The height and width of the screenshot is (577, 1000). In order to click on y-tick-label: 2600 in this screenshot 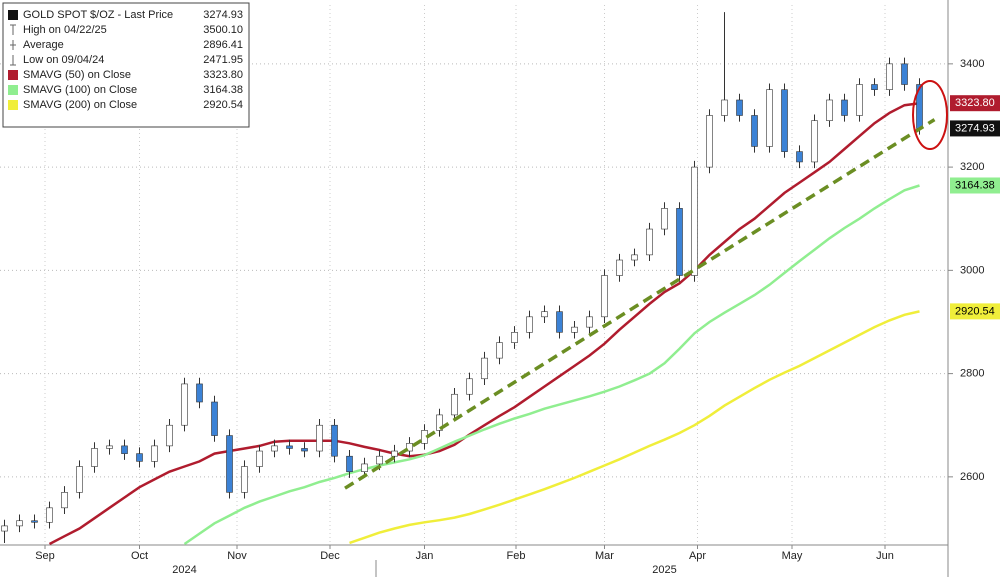, I will do `click(972, 477)`.